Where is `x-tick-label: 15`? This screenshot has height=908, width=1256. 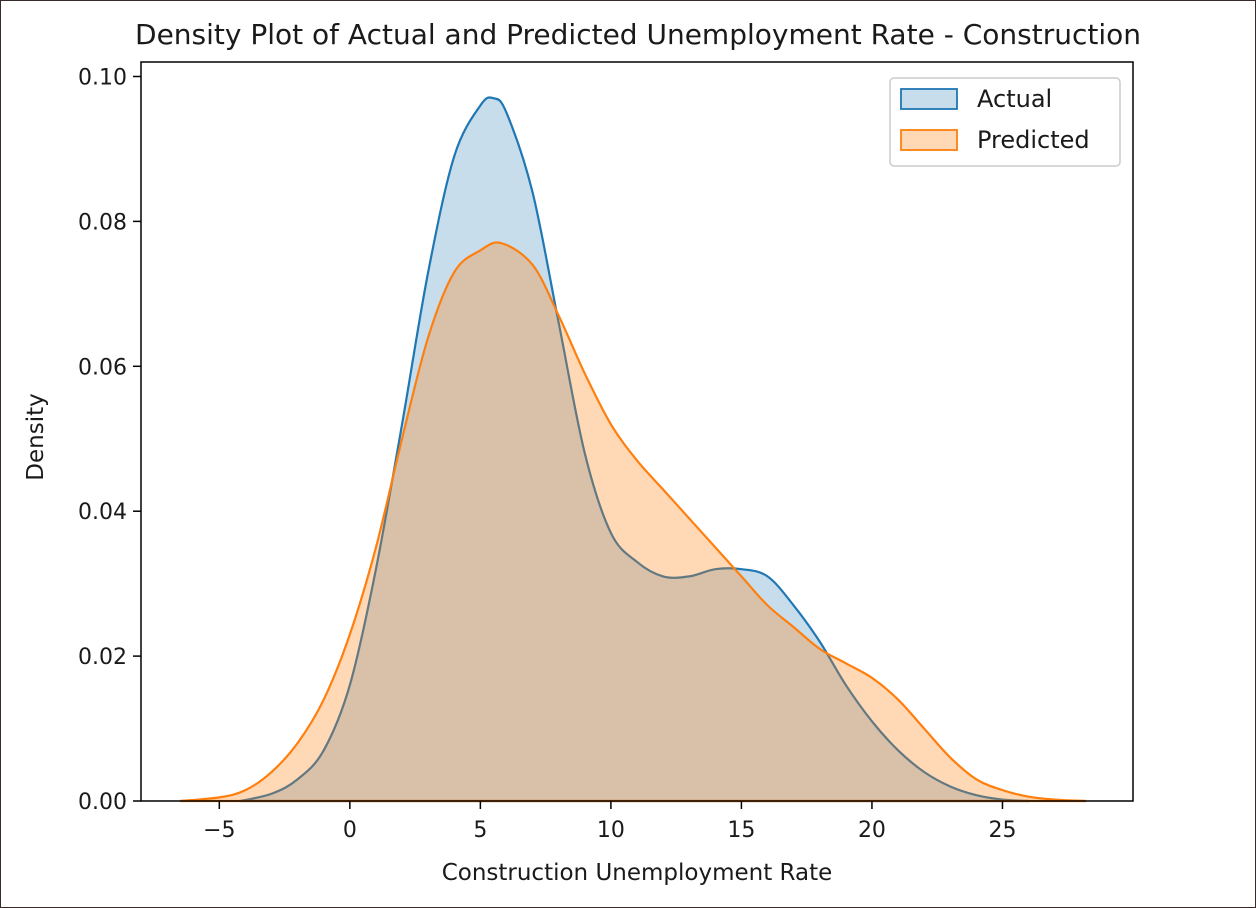 x-tick-label: 15 is located at coordinates (741, 830).